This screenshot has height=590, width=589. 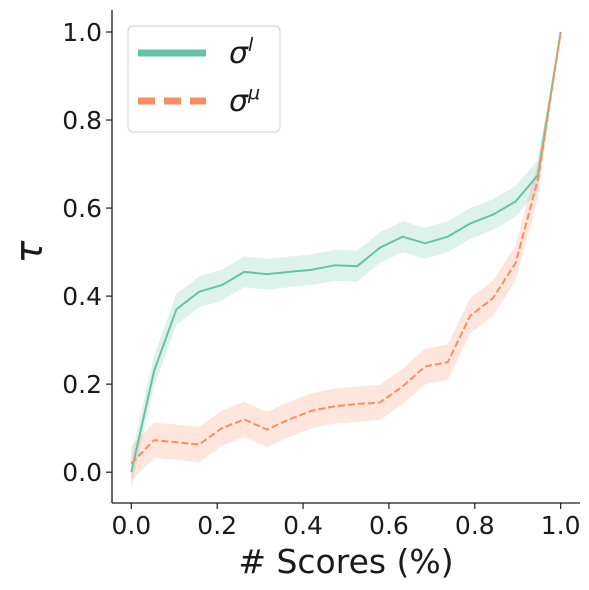 What do you see at coordinates (244, 100) in the screenshot?
I see `legend-label-series-2: σμ` at bounding box center [244, 100].